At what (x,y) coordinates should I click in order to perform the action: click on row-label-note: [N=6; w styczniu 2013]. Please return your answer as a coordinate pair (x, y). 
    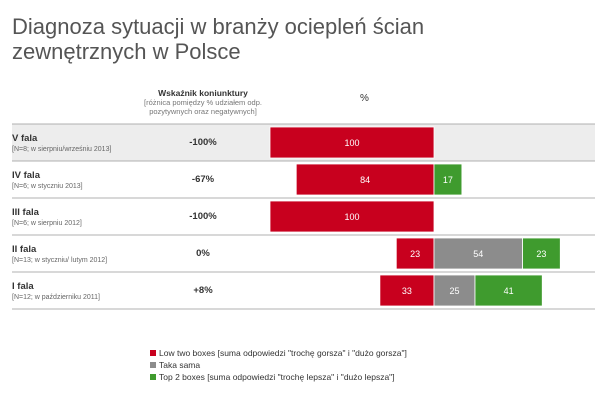
    Looking at the image, I should click on (47, 186).